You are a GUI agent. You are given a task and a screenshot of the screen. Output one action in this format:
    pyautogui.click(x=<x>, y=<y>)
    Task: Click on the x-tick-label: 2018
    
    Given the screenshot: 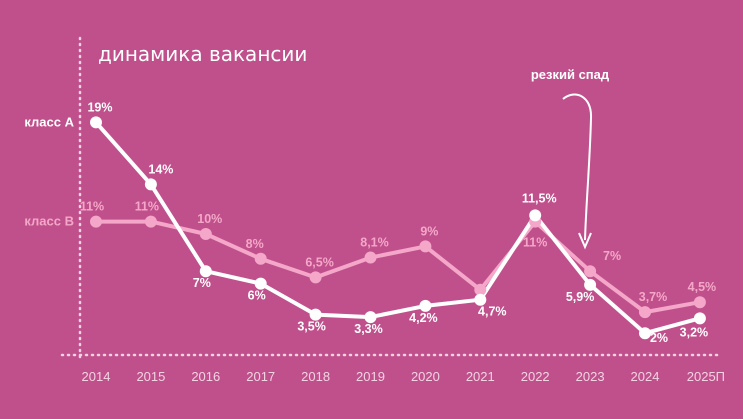 What is the action you would take?
    pyautogui.click(x=315, y=376)
    